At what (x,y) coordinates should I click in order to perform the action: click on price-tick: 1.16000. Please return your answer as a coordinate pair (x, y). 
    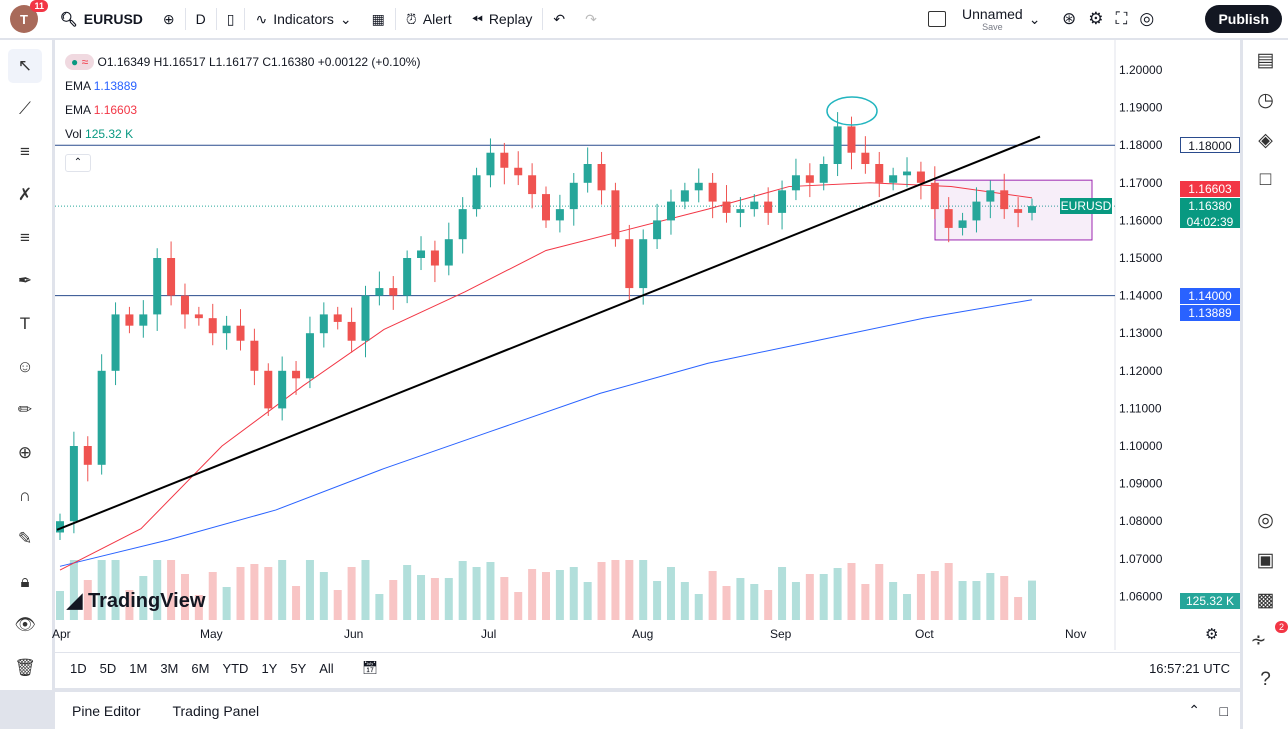
    Looking at the image, I should click on (1141, 220).